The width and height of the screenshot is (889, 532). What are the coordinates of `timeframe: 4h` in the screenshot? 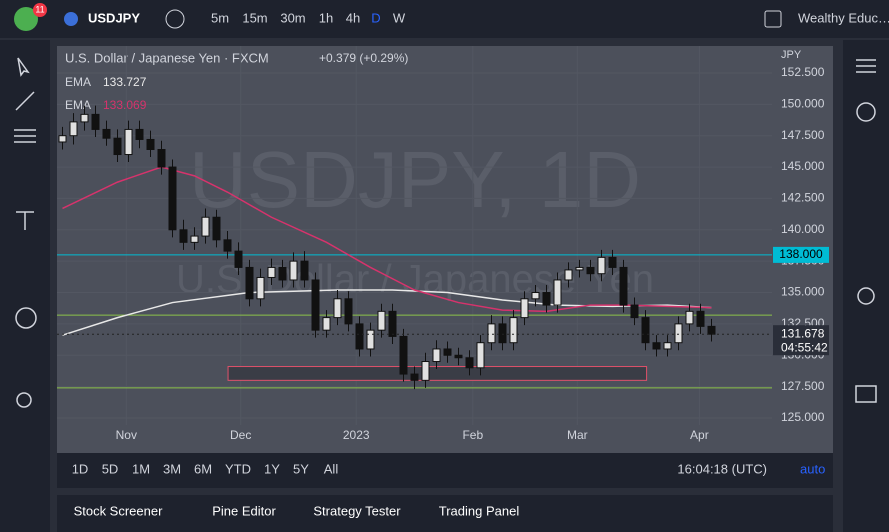 It's located at (353, 17).